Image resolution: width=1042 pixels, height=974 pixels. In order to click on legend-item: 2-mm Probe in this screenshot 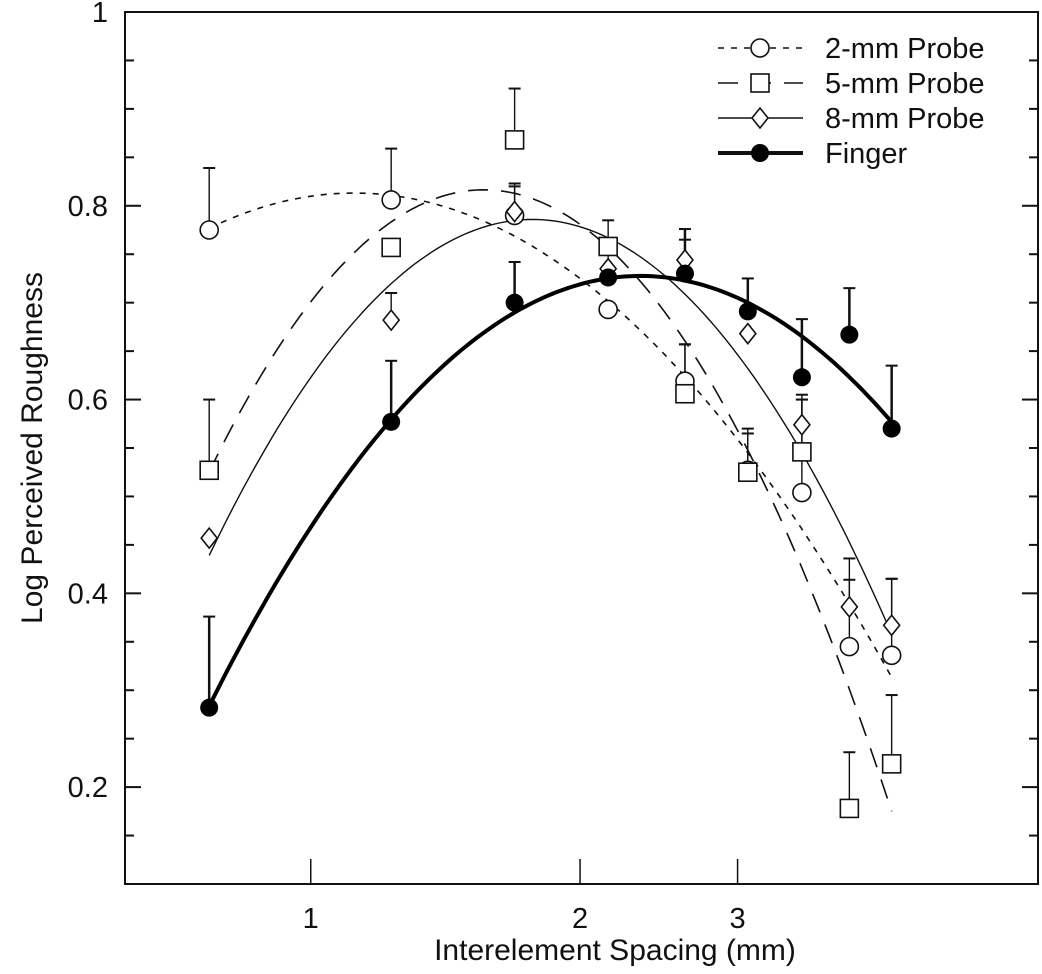, I will do `click(851, 49)`.